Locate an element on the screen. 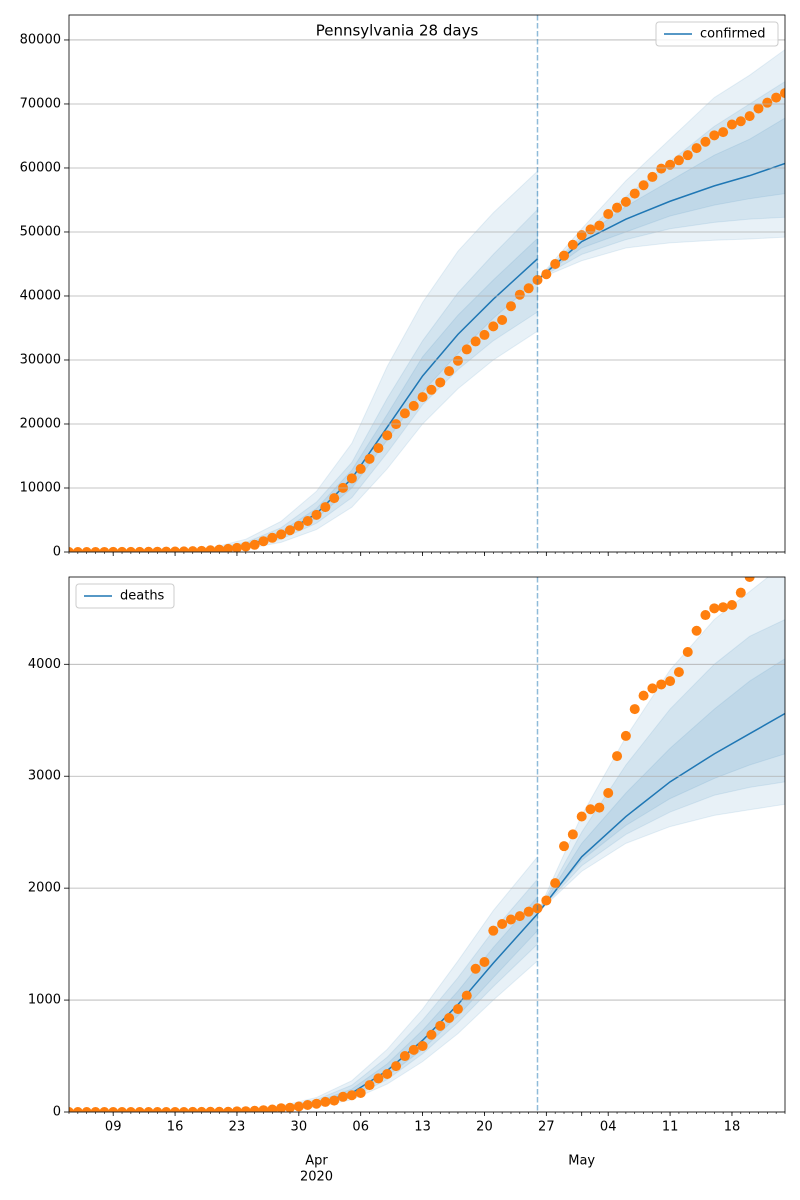 The width and height of the screenshot is (800, 1200). legend-box is located at coordinates (125, 596).